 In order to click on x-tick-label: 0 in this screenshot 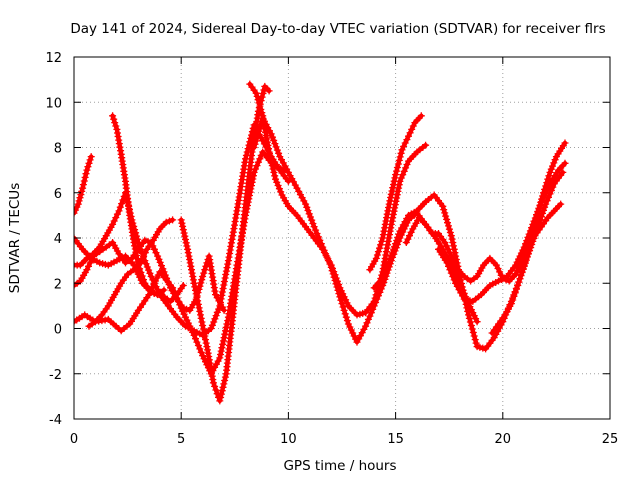, I will do `click(74, 439)`.